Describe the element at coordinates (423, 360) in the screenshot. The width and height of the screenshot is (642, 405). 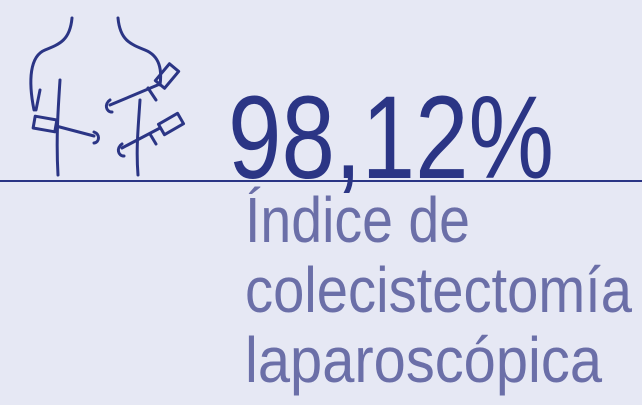
I see `stat-label: laparoscópica` at that location.